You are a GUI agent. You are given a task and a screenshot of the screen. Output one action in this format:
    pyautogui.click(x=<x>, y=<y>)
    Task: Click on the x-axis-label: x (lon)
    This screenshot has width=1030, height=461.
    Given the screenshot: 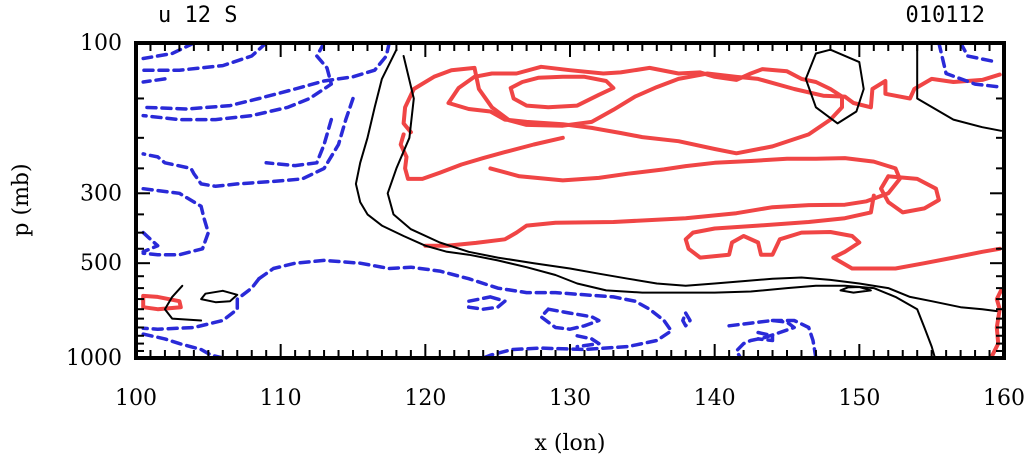 What is the action you would take?
    pyautogui.click(x=569, y=443)
    